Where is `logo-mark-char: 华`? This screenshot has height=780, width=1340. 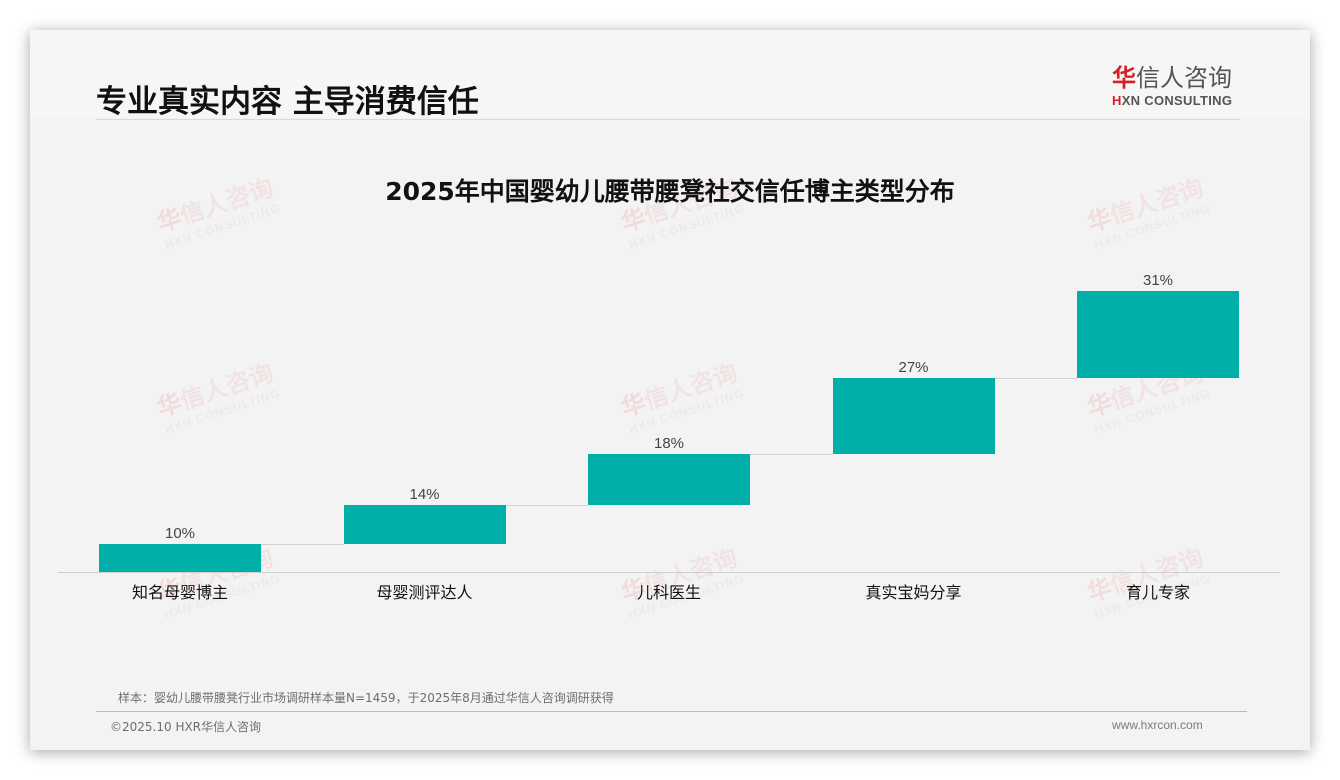 logo-mark-char: 华 is located at coordinates (1124, 78).